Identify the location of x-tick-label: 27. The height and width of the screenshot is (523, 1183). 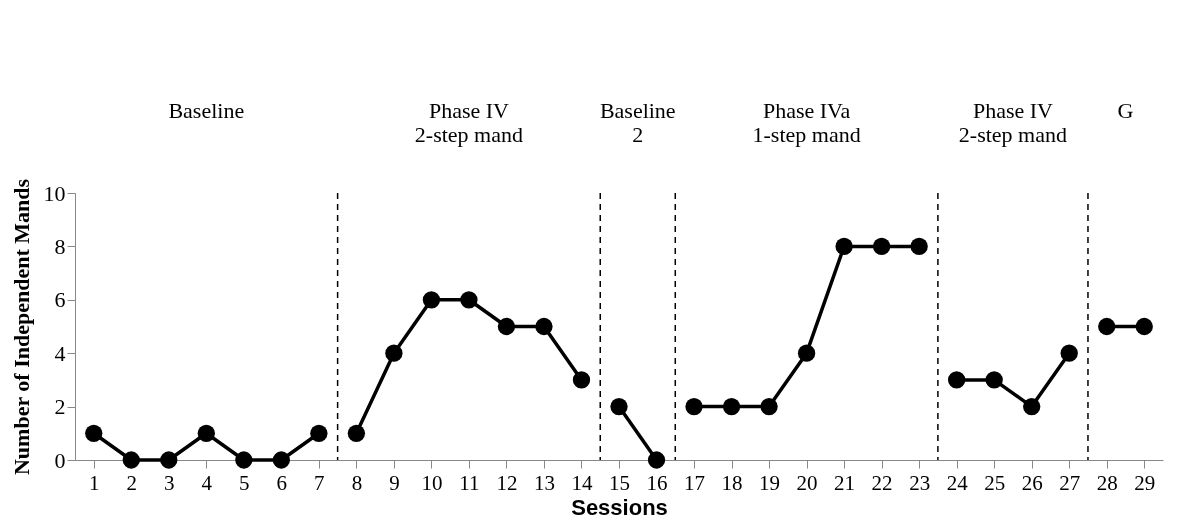
(1070, 482).